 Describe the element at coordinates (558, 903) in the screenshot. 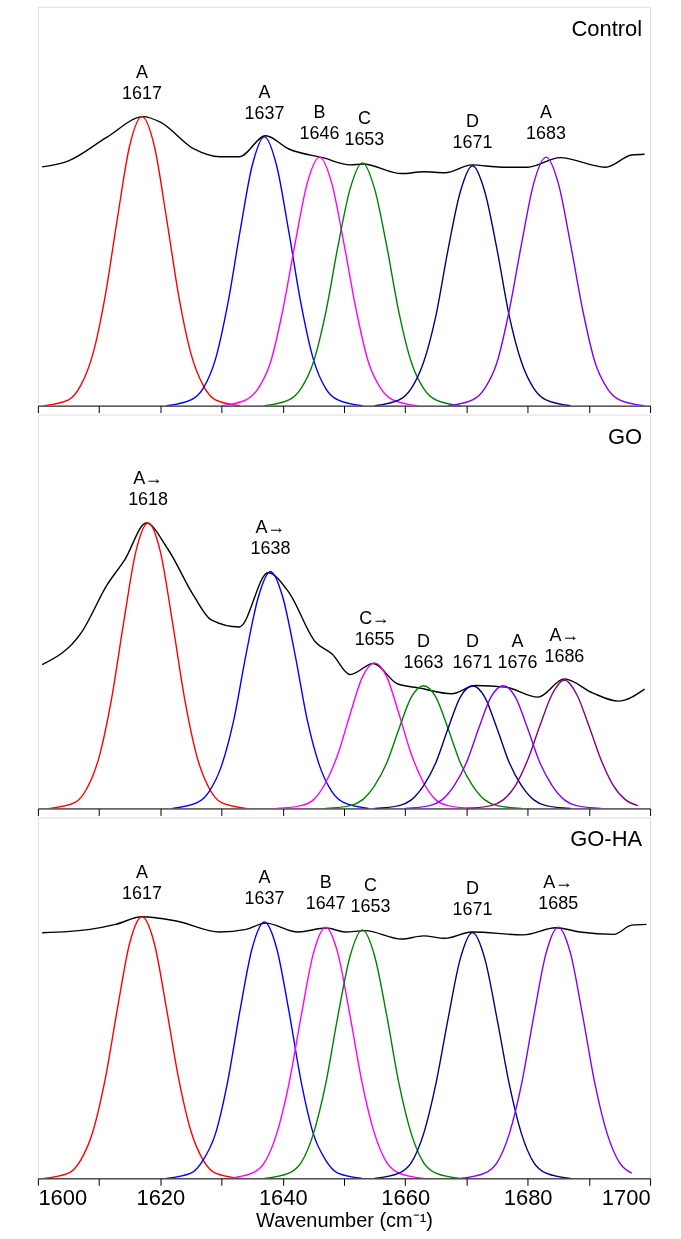

I see `annotation: 1685` at that location.